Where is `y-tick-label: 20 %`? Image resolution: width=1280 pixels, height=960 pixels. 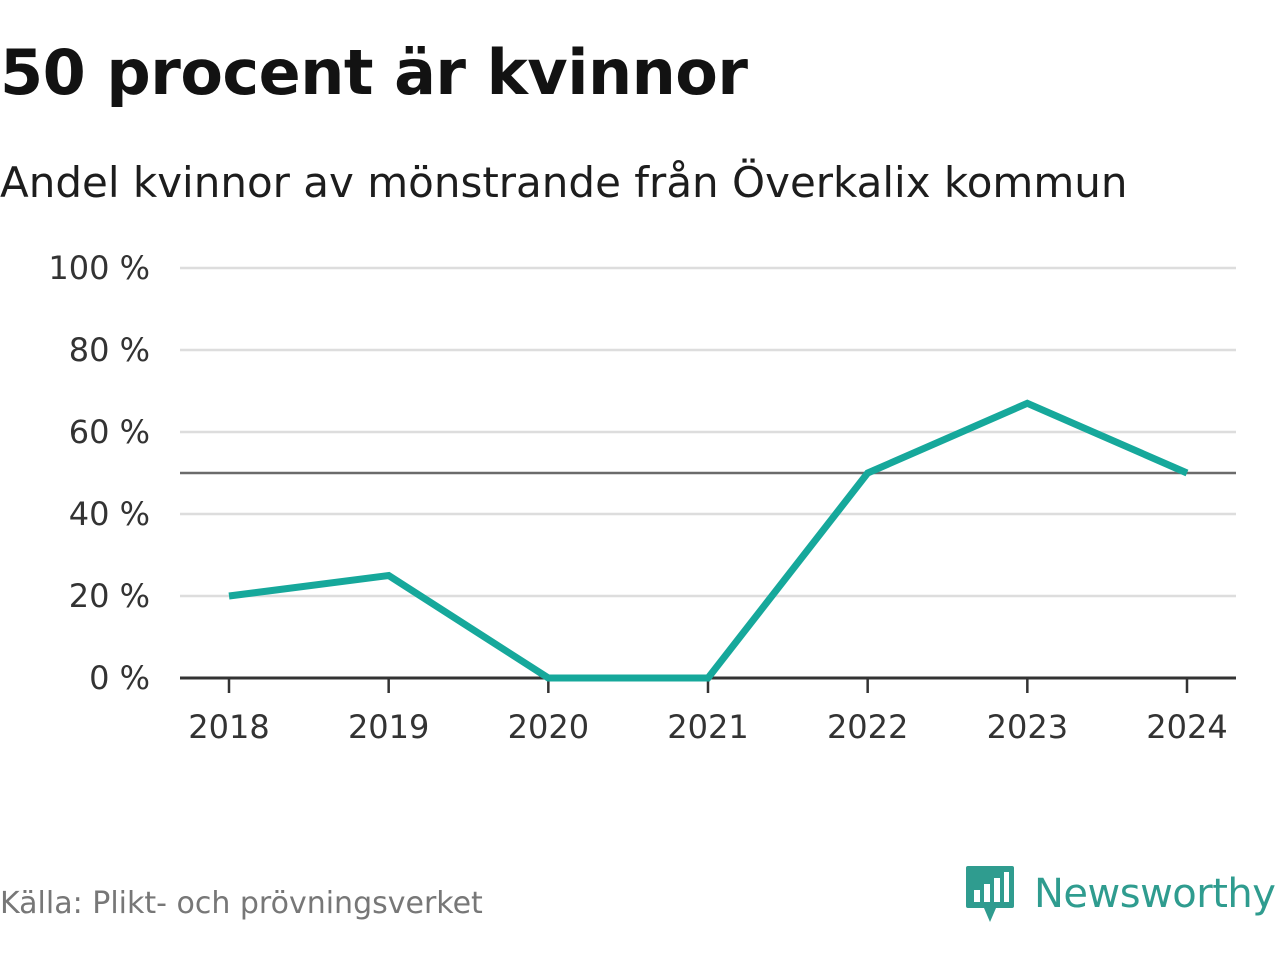 y-tick-label: 20 % is located at coordinates (109, 596).